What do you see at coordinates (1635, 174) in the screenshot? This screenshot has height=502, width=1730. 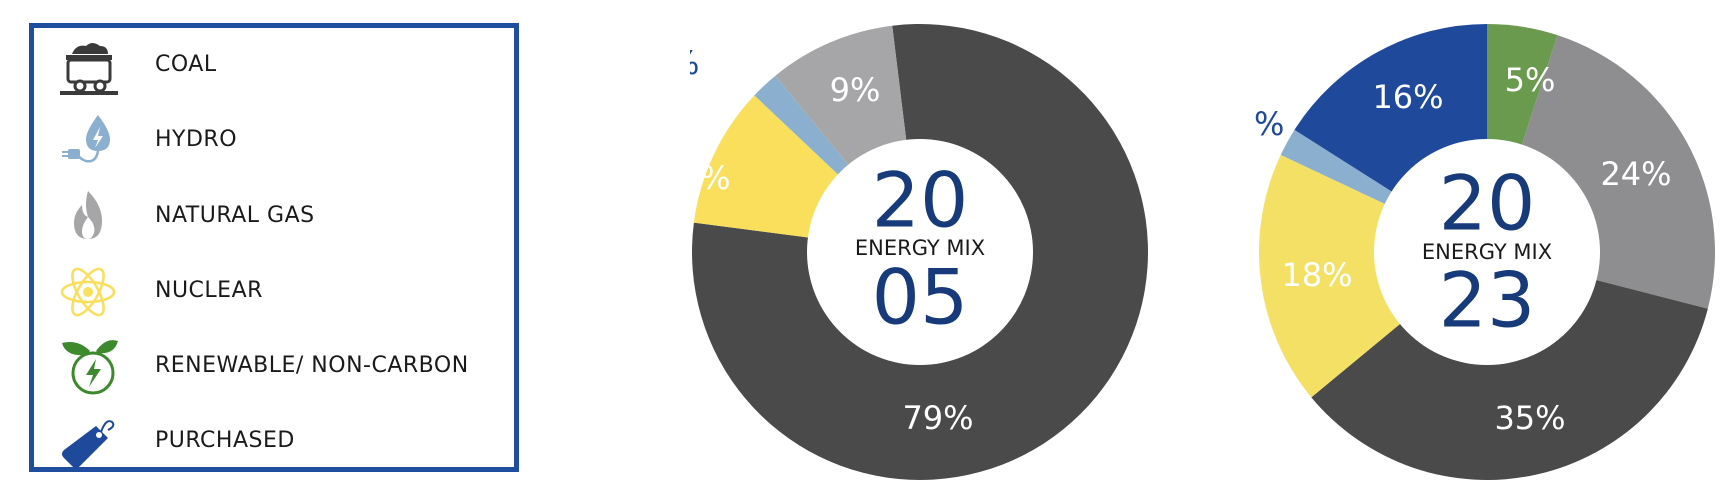 I see `slice-label-gas: 24%` at bounding box center [1635, 174].